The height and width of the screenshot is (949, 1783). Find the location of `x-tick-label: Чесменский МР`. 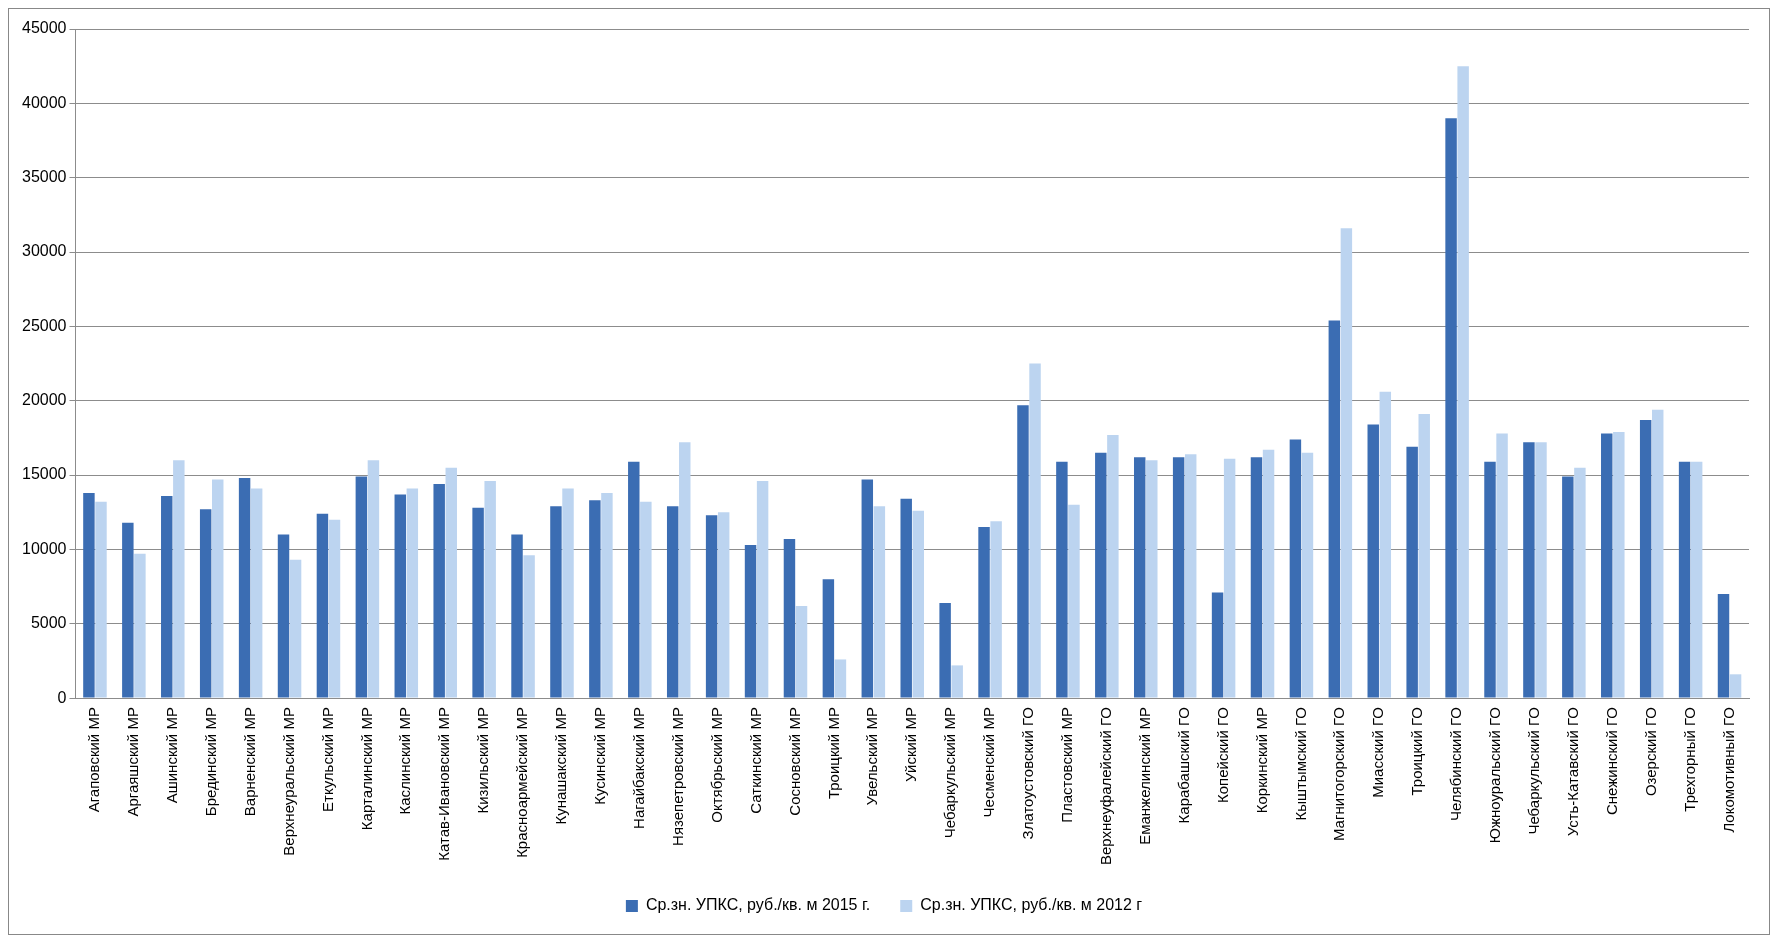

x-tick-label: Чесменский МР is located at coordinates (989, 762).